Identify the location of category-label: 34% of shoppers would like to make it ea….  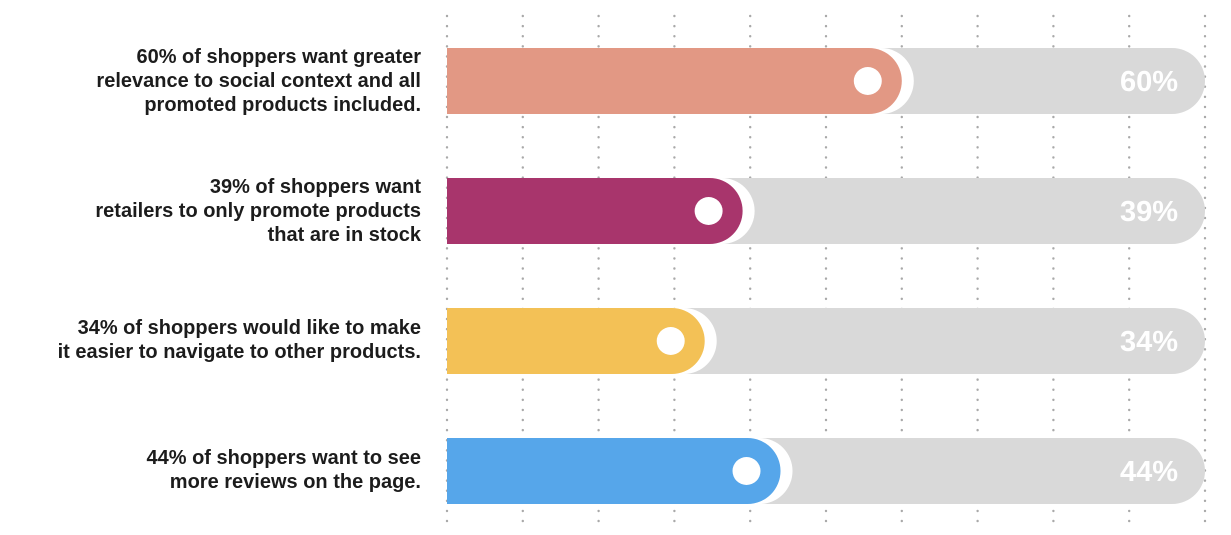
(210, 340).